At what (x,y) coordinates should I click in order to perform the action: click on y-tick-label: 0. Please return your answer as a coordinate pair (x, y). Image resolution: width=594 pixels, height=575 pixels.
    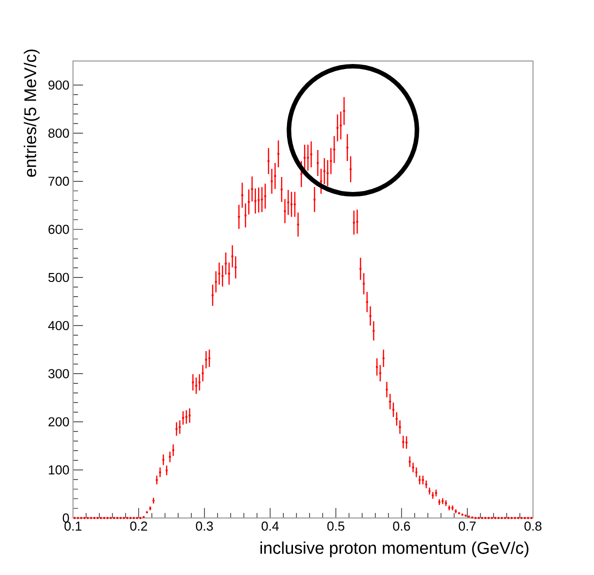
    Looking at the image, I should click on (65, 518).